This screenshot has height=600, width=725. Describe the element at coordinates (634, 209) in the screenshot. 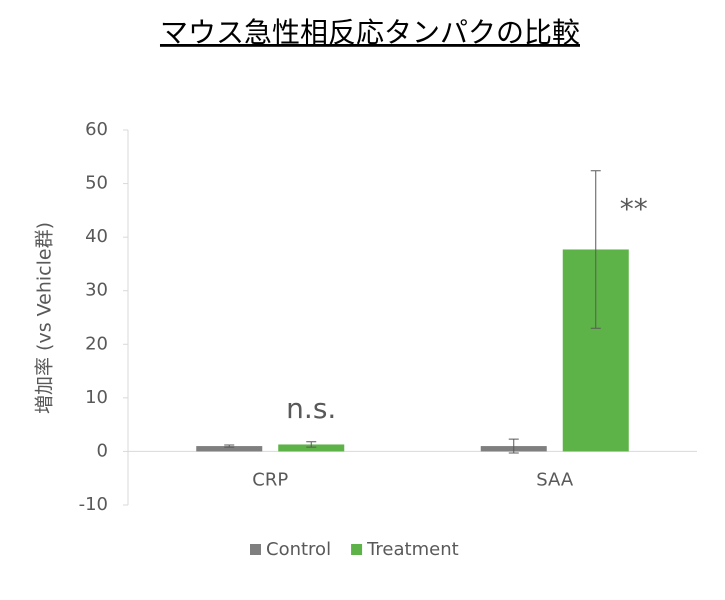

I see `significance-label: **` at that location.